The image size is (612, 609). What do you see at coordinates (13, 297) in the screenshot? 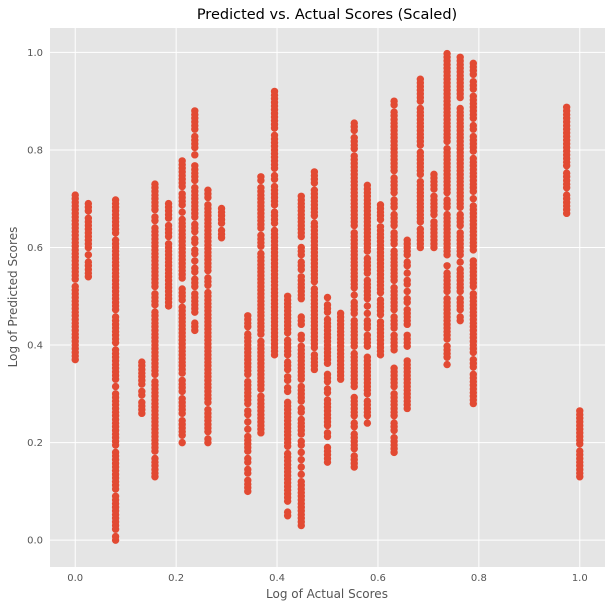
I see `y-axis-title: Log of Predicted Scores` at bounding box center [13, 297].